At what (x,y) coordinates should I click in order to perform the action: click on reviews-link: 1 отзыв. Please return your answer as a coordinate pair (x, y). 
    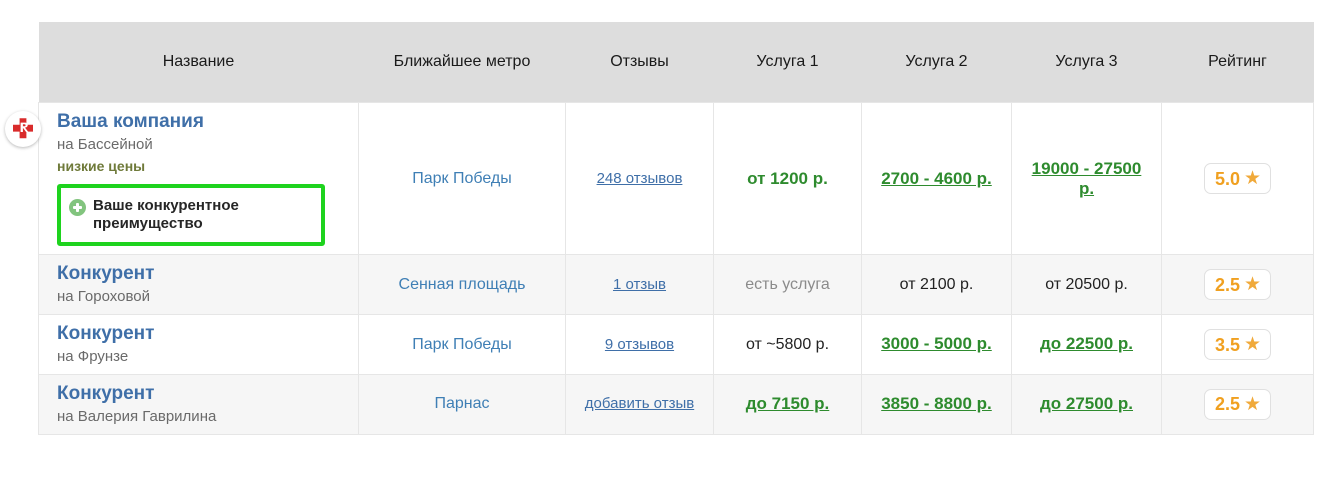
    Looking at the image, I should click on (639, 284).